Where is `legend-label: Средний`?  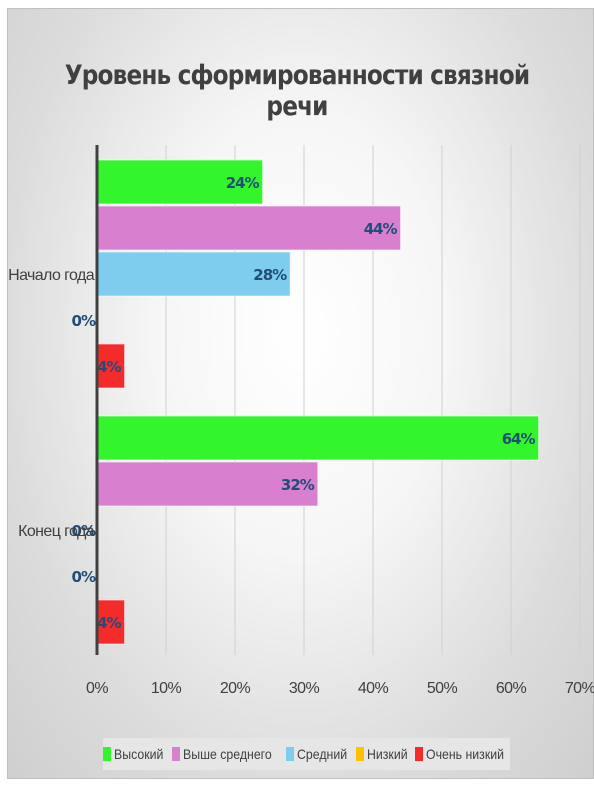 legend-label: Средний is located at coordinates (321, 754).